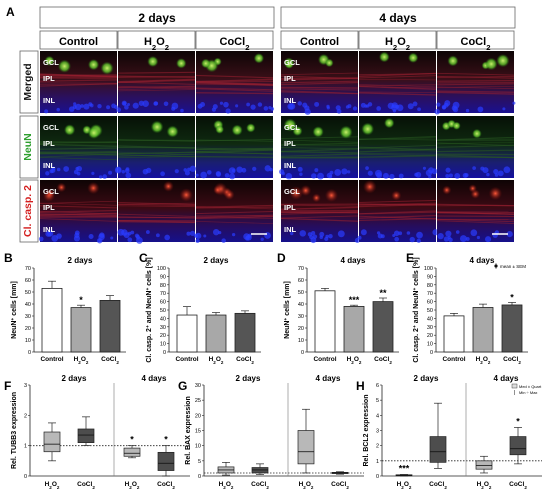 This screenshot has width=550, height=495. I want to click on column-header-box, so click(397, 40).